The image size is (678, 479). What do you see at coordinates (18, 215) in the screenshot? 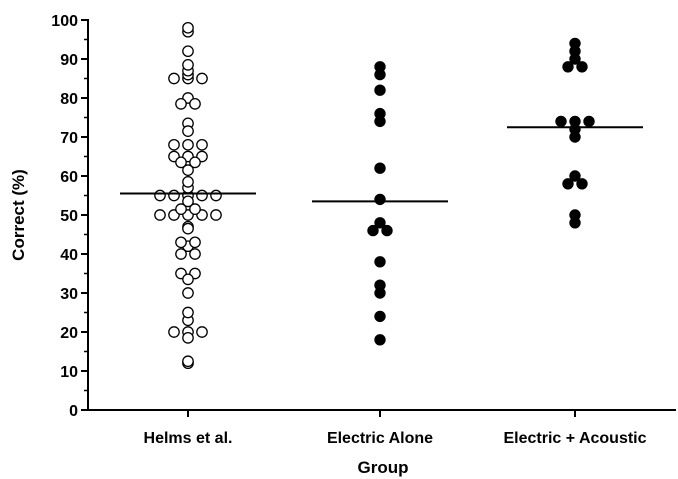
I see `y-axis-title: Correct (%)` at bounding box center [18, 215].